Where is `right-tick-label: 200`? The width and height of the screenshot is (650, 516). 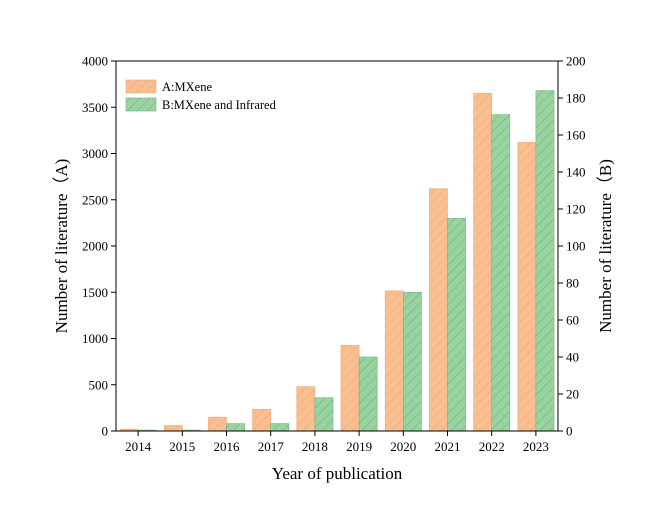
right-tick-label: 200 is located at coordinates (576, 61).